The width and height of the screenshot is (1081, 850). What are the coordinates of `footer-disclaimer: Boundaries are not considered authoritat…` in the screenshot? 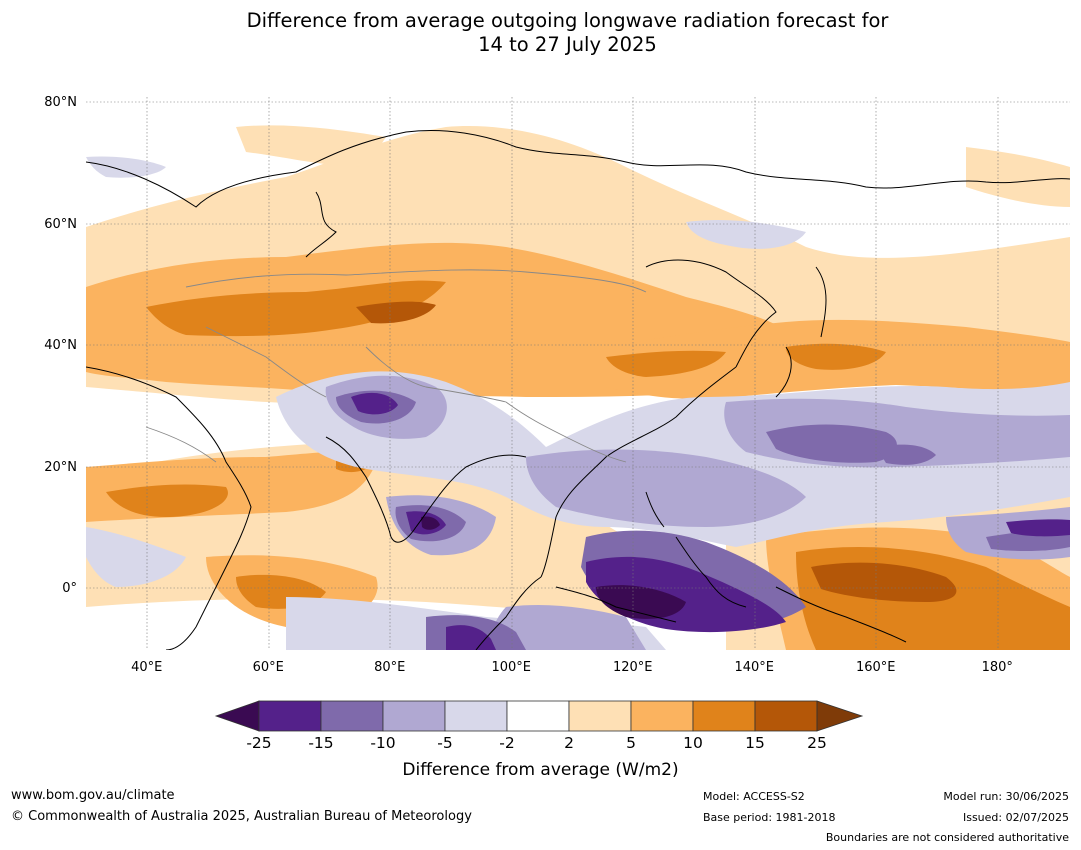 It's located at (947, 837).